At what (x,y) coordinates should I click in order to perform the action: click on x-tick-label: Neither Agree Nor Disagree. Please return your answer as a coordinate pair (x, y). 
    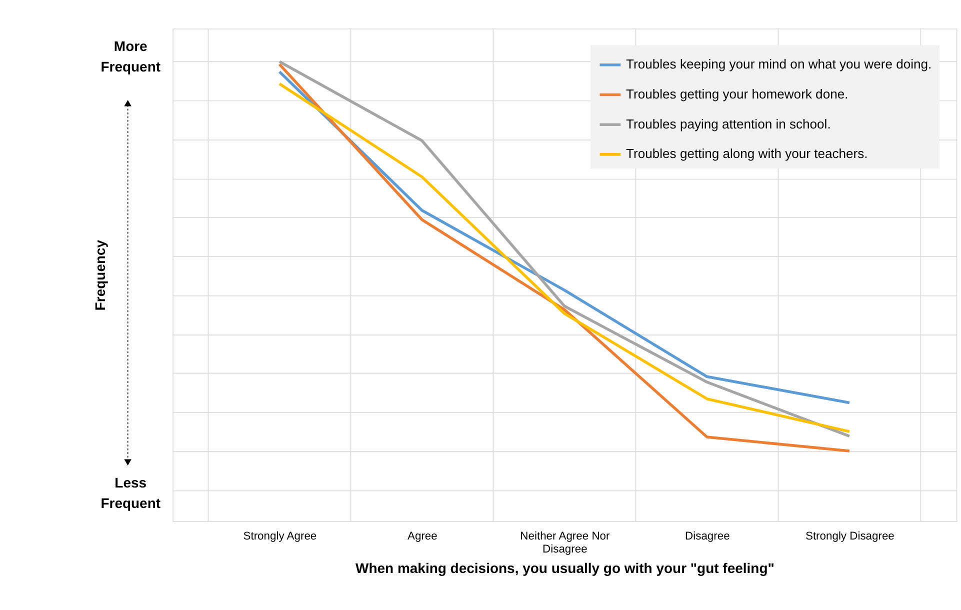
    Looking at the image, I should click on (565, 543).